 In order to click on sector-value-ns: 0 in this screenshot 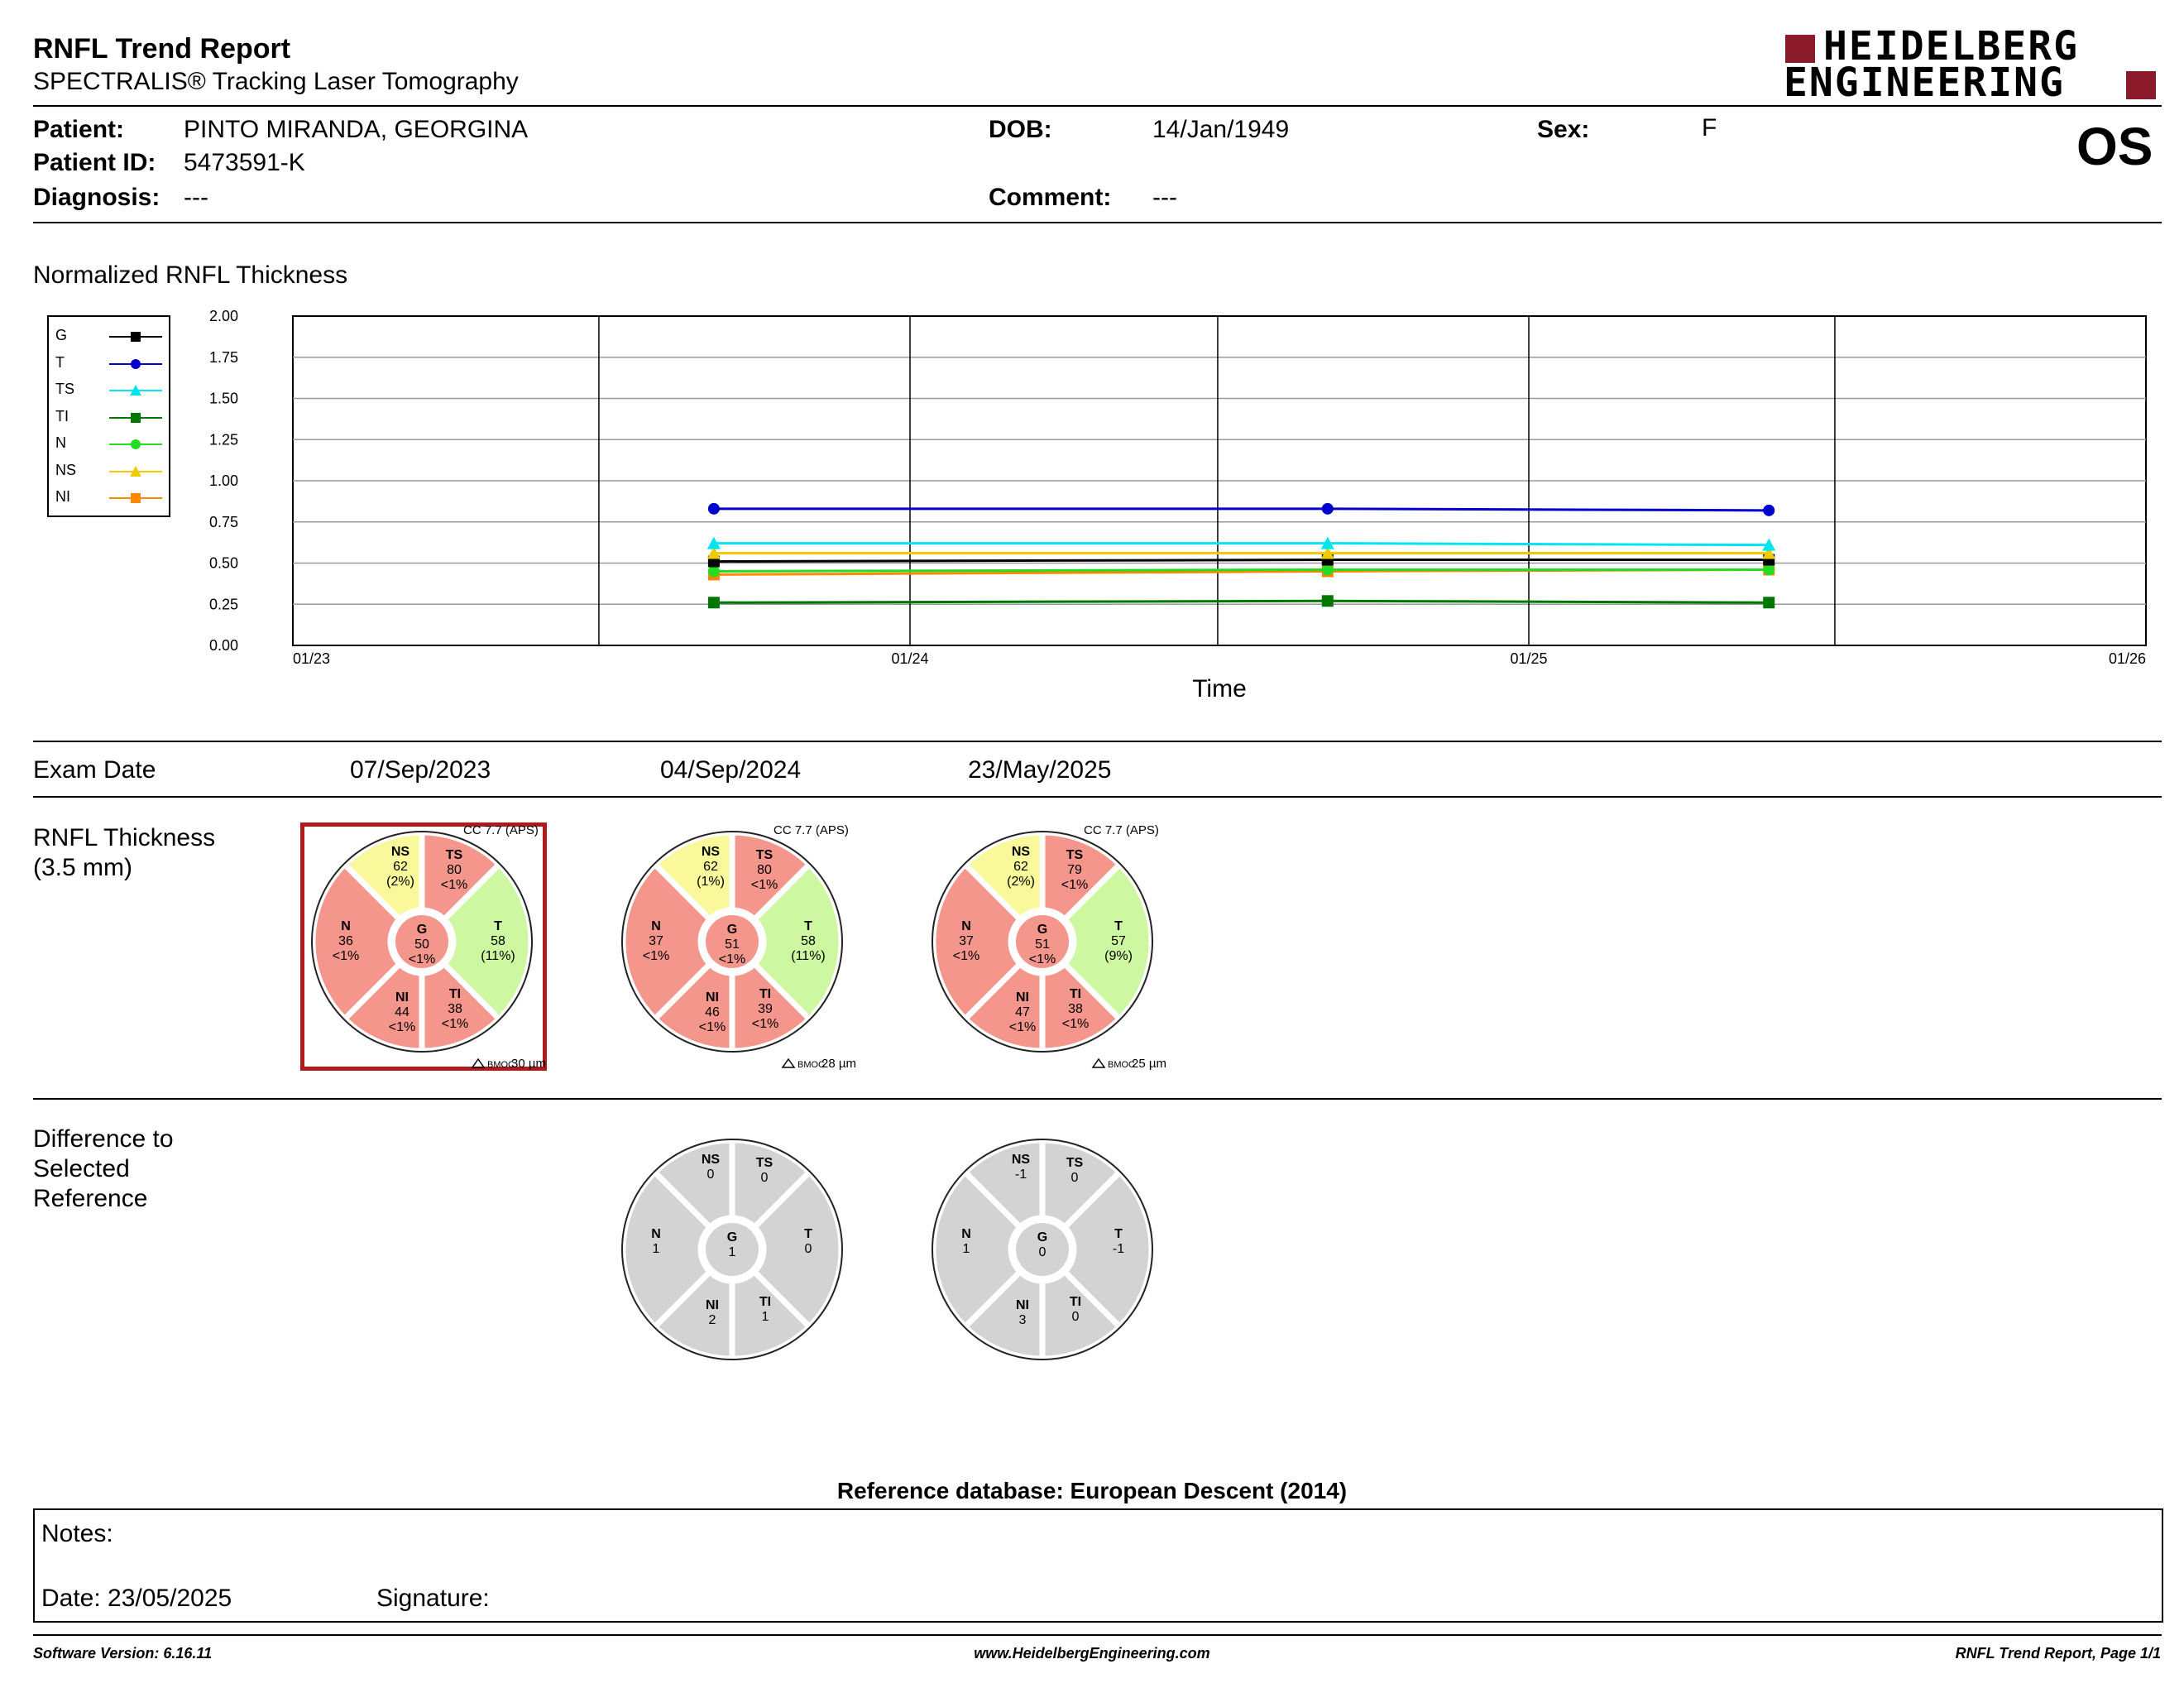, I will do `click(711, 1175)`.